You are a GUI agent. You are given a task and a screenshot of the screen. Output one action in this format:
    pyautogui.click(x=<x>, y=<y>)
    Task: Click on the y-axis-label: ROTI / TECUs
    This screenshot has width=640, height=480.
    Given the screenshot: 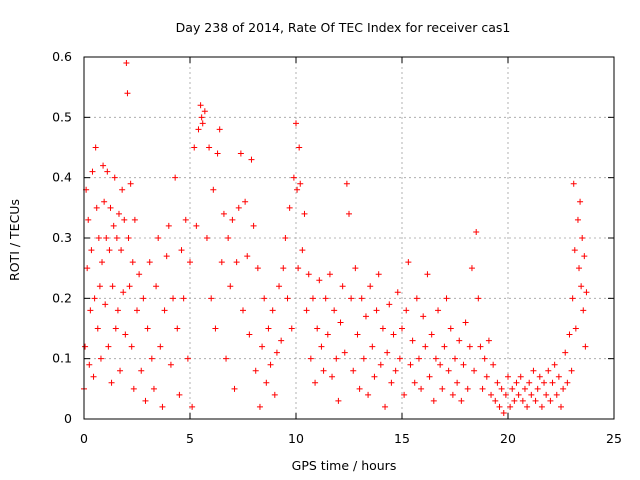 What is the action you would take?
    pyautogui.click(x=14, y=240)
    